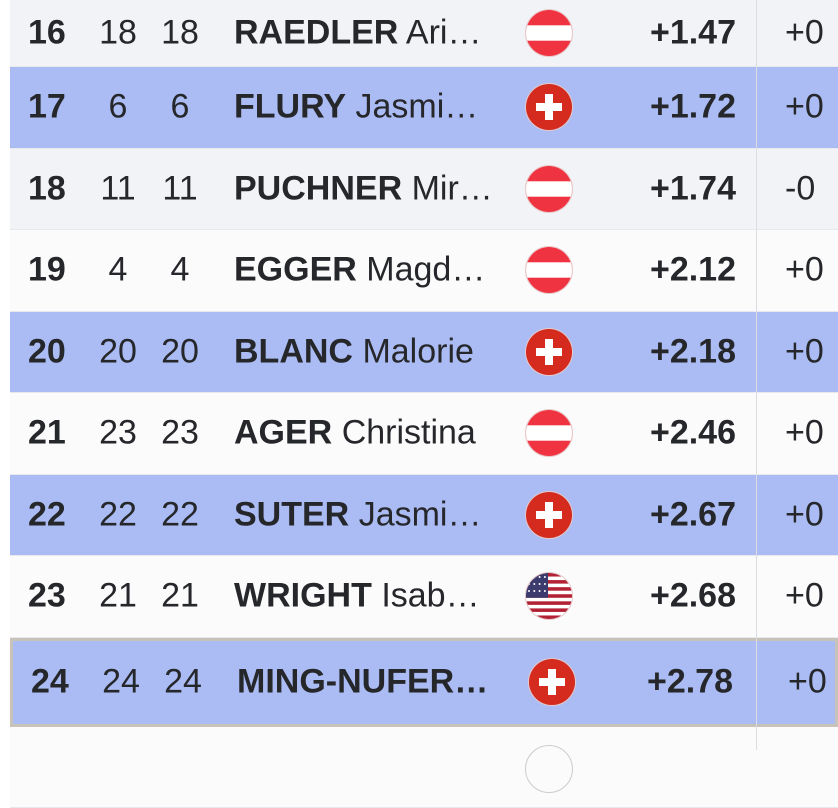  Describe the element at coordinates (47, 270) in the screenshot. I see `rank: 19` at that location.